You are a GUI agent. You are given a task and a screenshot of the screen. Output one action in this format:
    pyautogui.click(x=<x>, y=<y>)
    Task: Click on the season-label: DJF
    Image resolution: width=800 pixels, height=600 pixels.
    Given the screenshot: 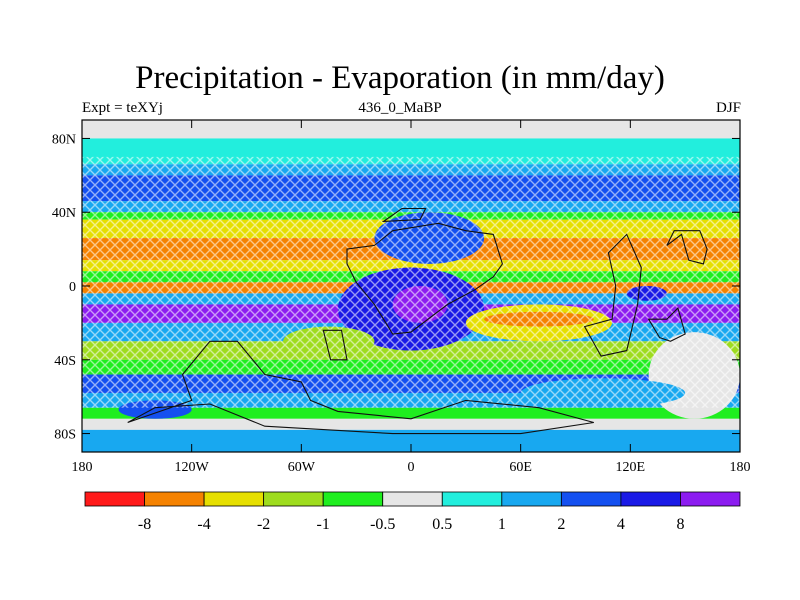 What is the action you would take?
    pyautogui.click(x=728, y=108)
    